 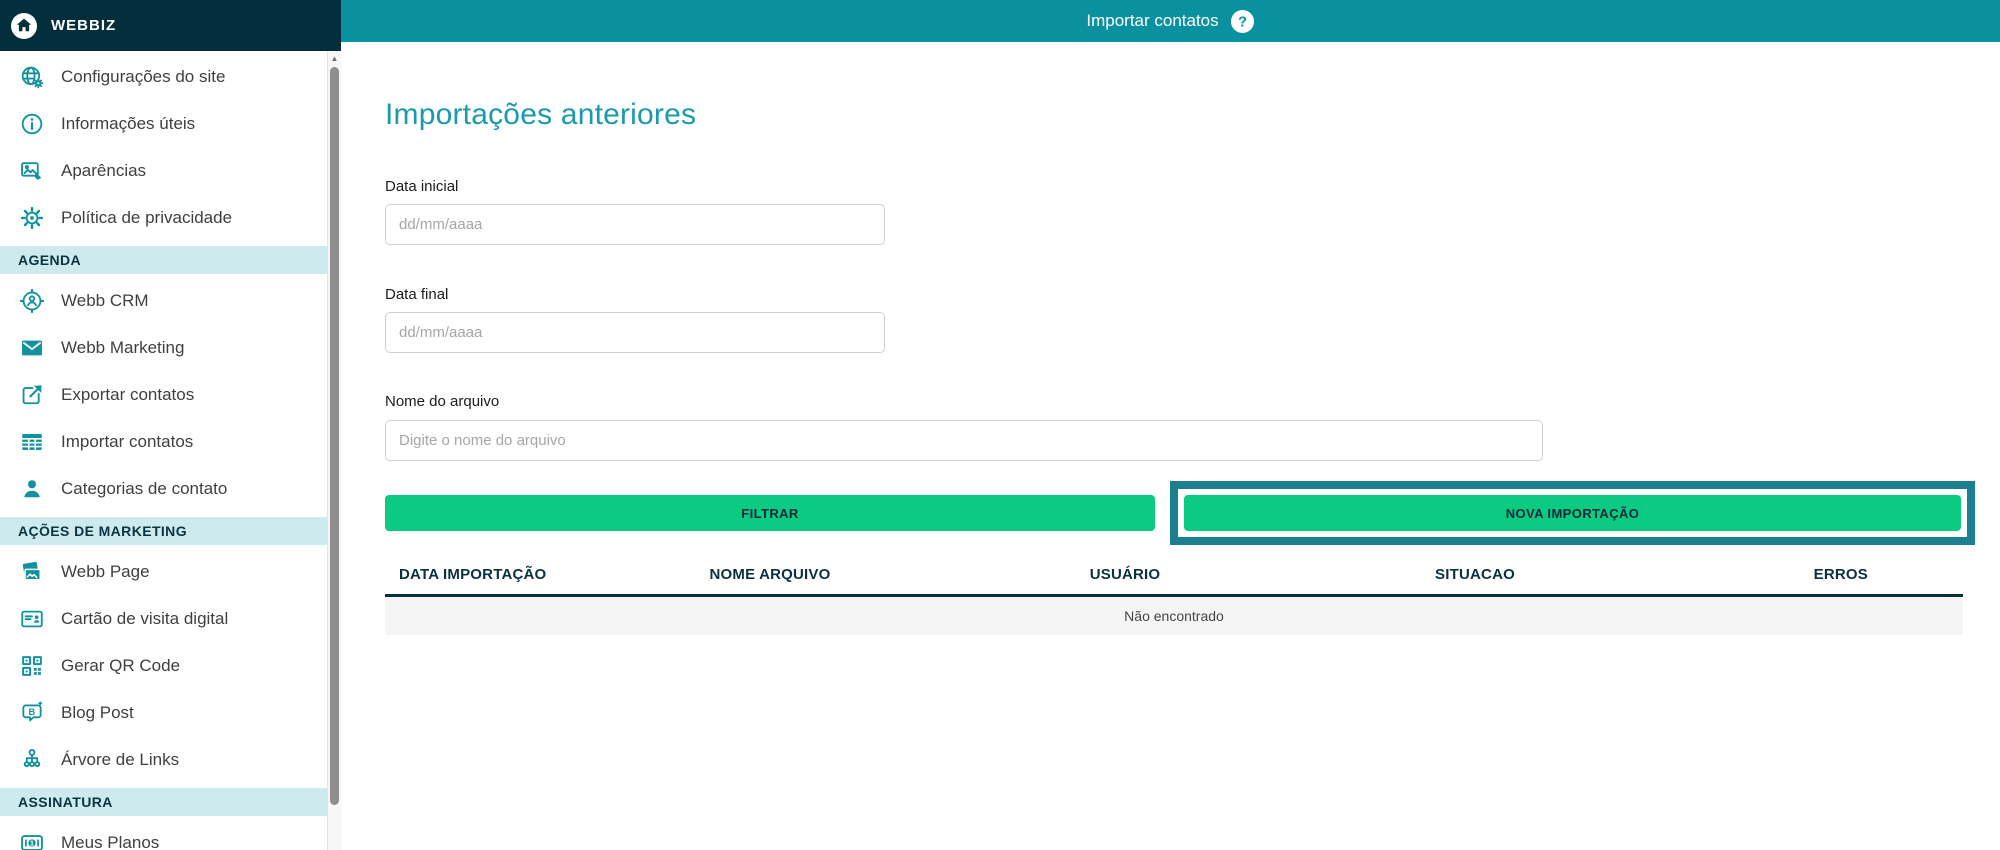 I want to click on sidebar-item-label: Blog Post, so click(x=97, y=712).